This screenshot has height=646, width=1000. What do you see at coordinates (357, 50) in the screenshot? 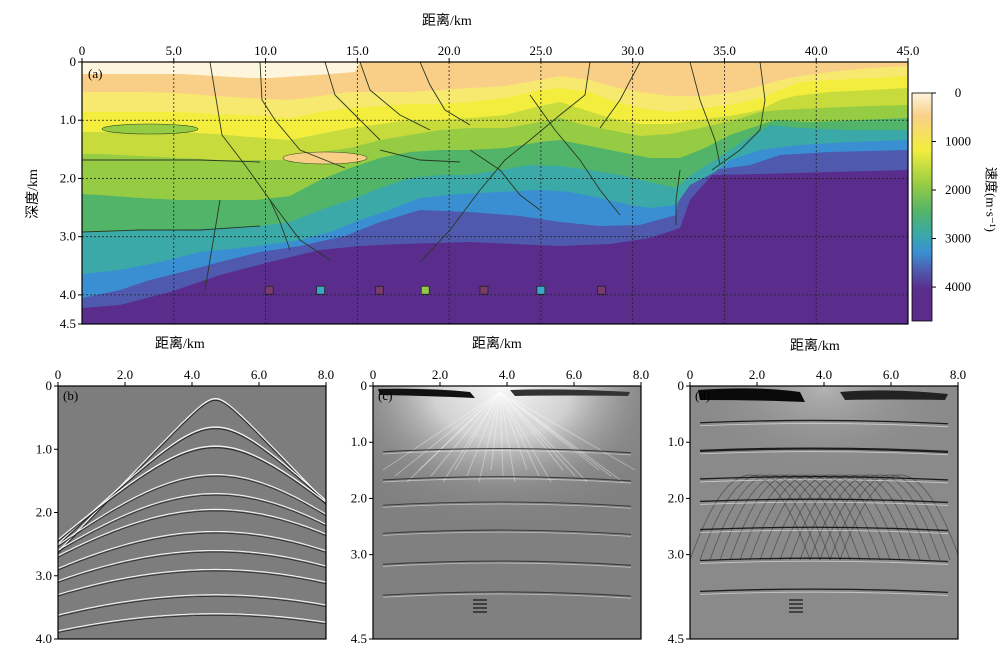
I see `x-tick-label: 15.0` at bounding box center [357, 50].